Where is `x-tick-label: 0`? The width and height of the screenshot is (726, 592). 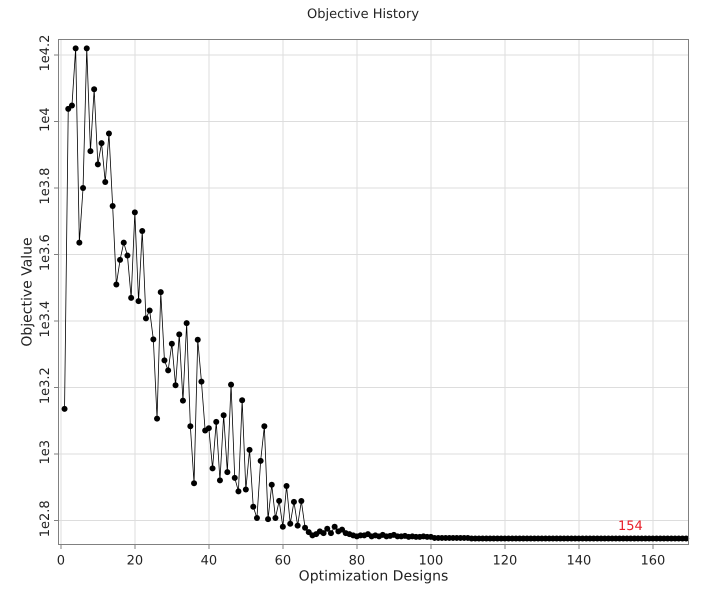
x-tick-label: 0 is located at coordinates (60, 561).